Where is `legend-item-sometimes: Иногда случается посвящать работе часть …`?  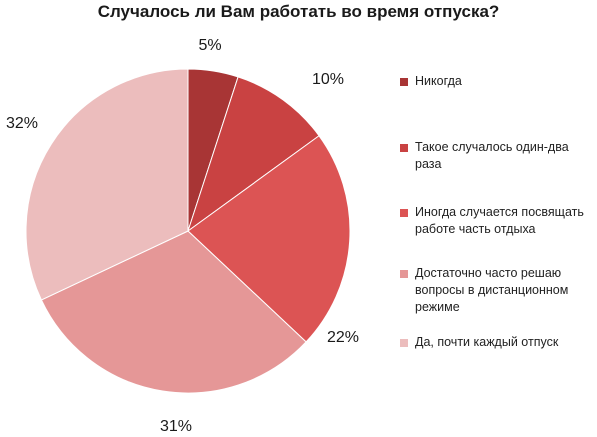 legend-item-sometimes: Иногда случается посвящать работе часть … is located at coordinates (497, 221).